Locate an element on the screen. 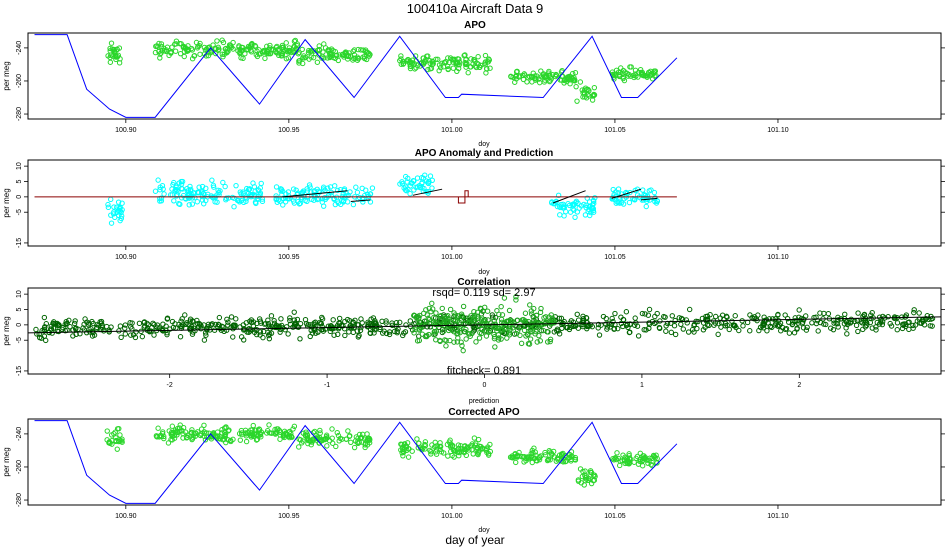 The height and width of the screenshot is (550, 950). y-tick-label: -260 is located at coordinates (19, 467).